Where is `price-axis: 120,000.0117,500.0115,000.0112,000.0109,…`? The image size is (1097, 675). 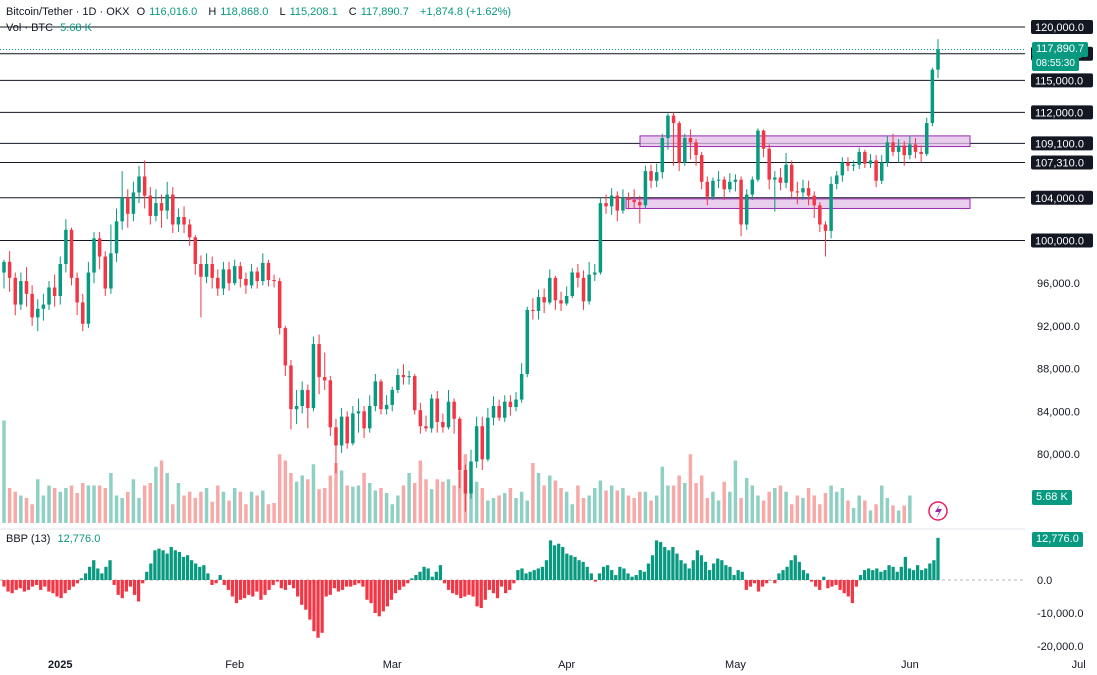
price-axis: 120,000.0117,500.0115,000.0112,000.0109,… is located at coordinates (1062, 240).